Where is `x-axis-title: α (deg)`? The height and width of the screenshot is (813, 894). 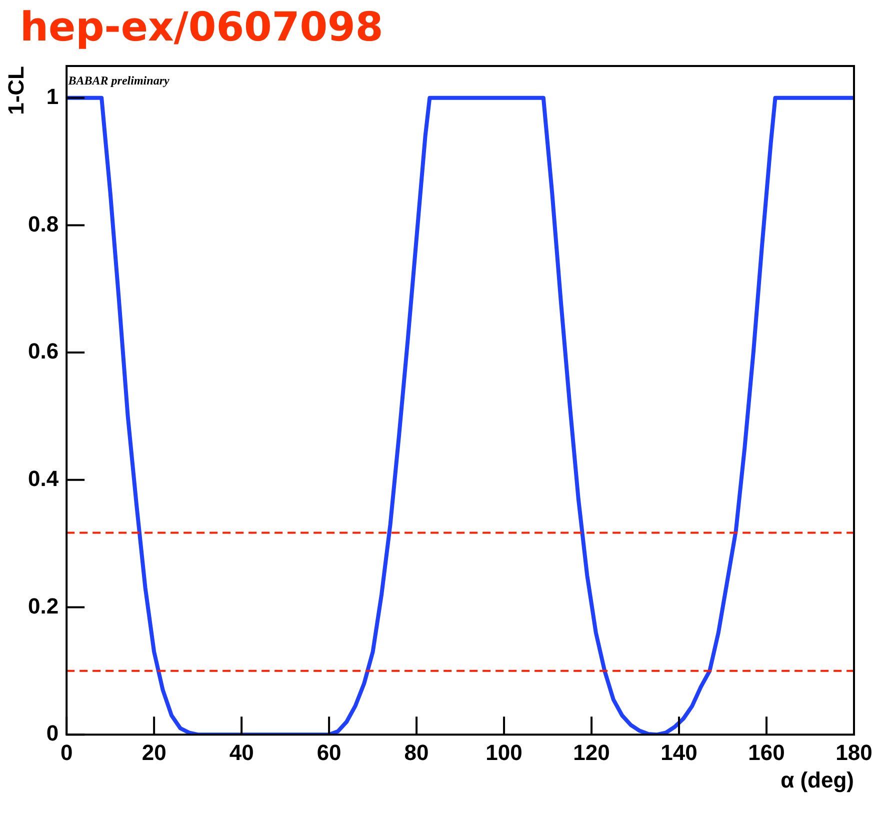 x-axis-title: α (deg) is located at coordinates (817, 780).